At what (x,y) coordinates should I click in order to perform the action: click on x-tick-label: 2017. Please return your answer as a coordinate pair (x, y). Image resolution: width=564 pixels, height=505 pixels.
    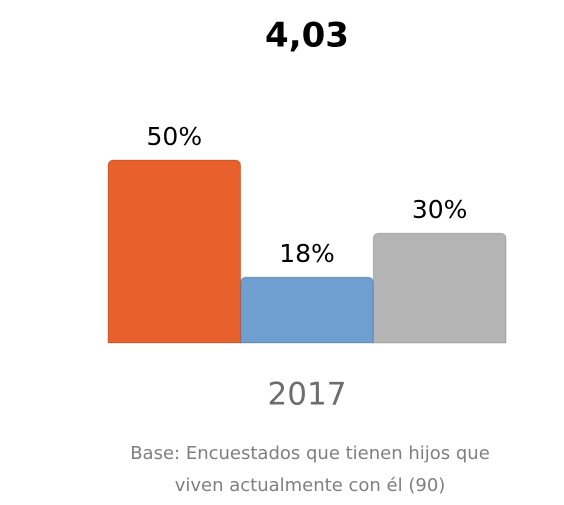
    Looking at the image, I should click on (307, 395).